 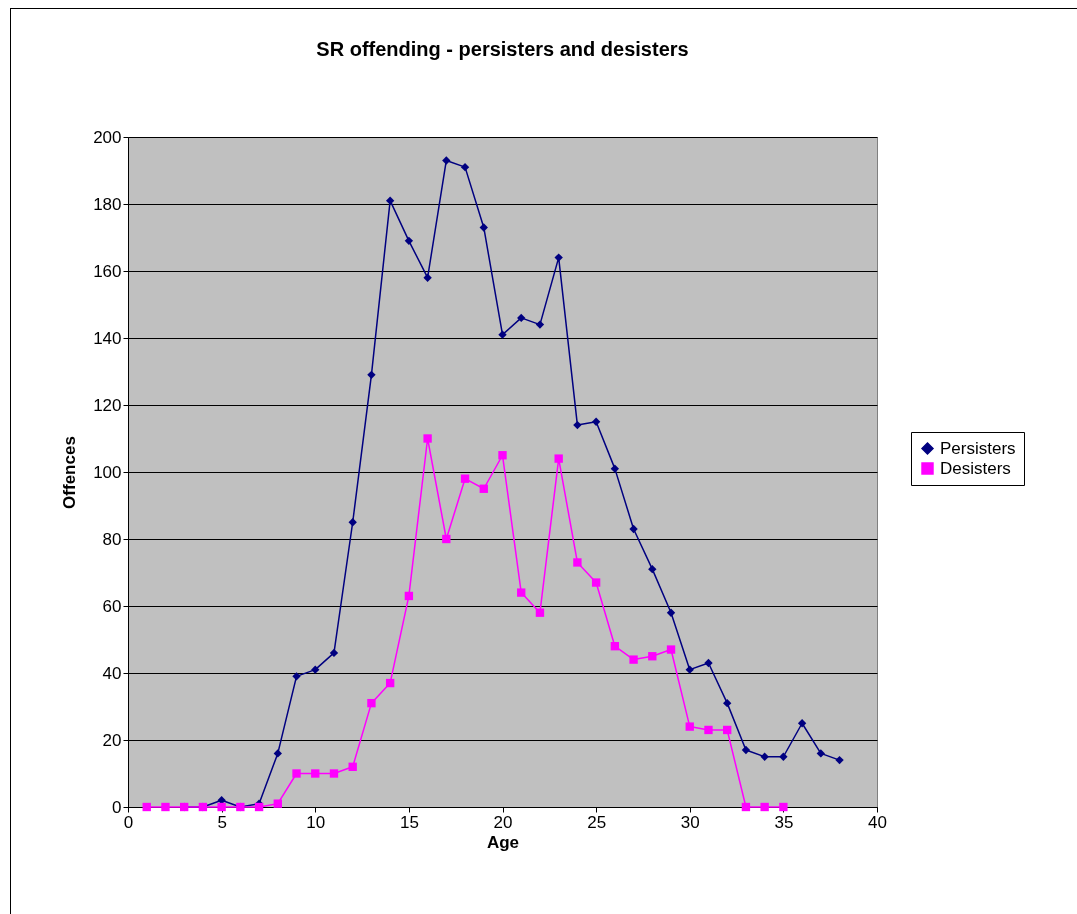 What do you see at coordinates (112, 539) in the screenshot?
I see `y-tick-label: 80` at bounding box center [112, 539].